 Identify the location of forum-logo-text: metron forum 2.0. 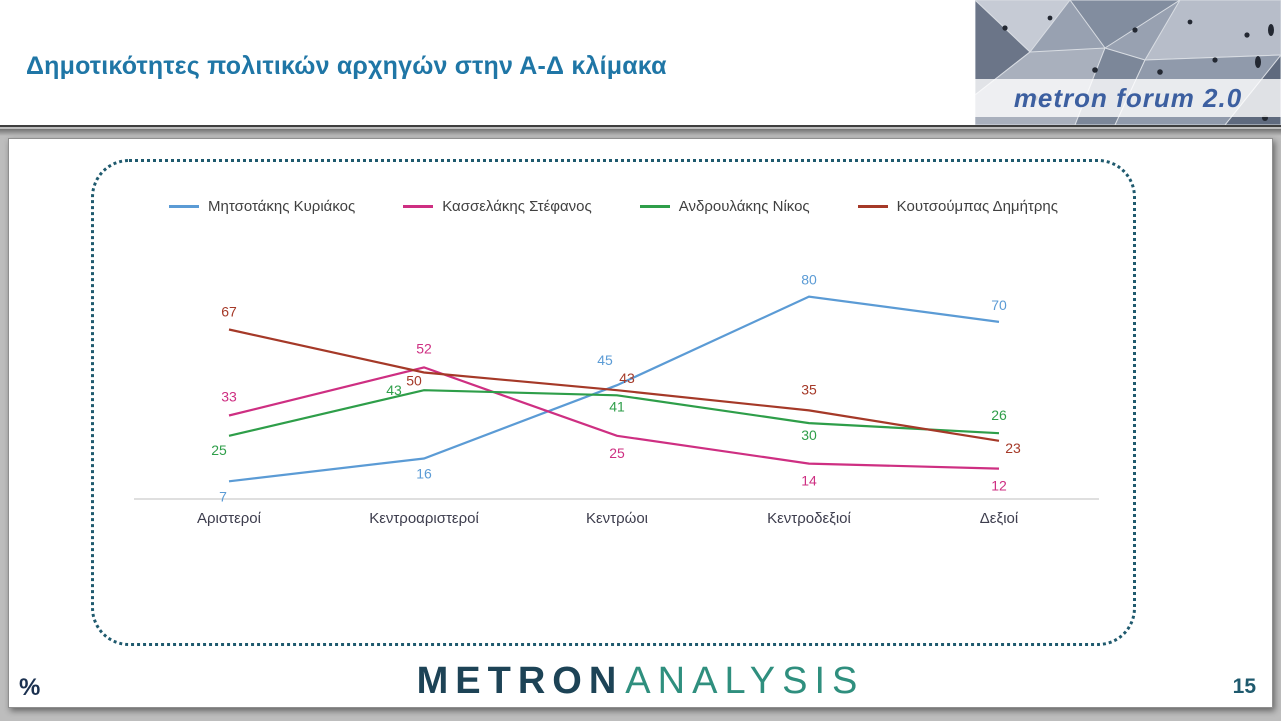
(1128, 98).